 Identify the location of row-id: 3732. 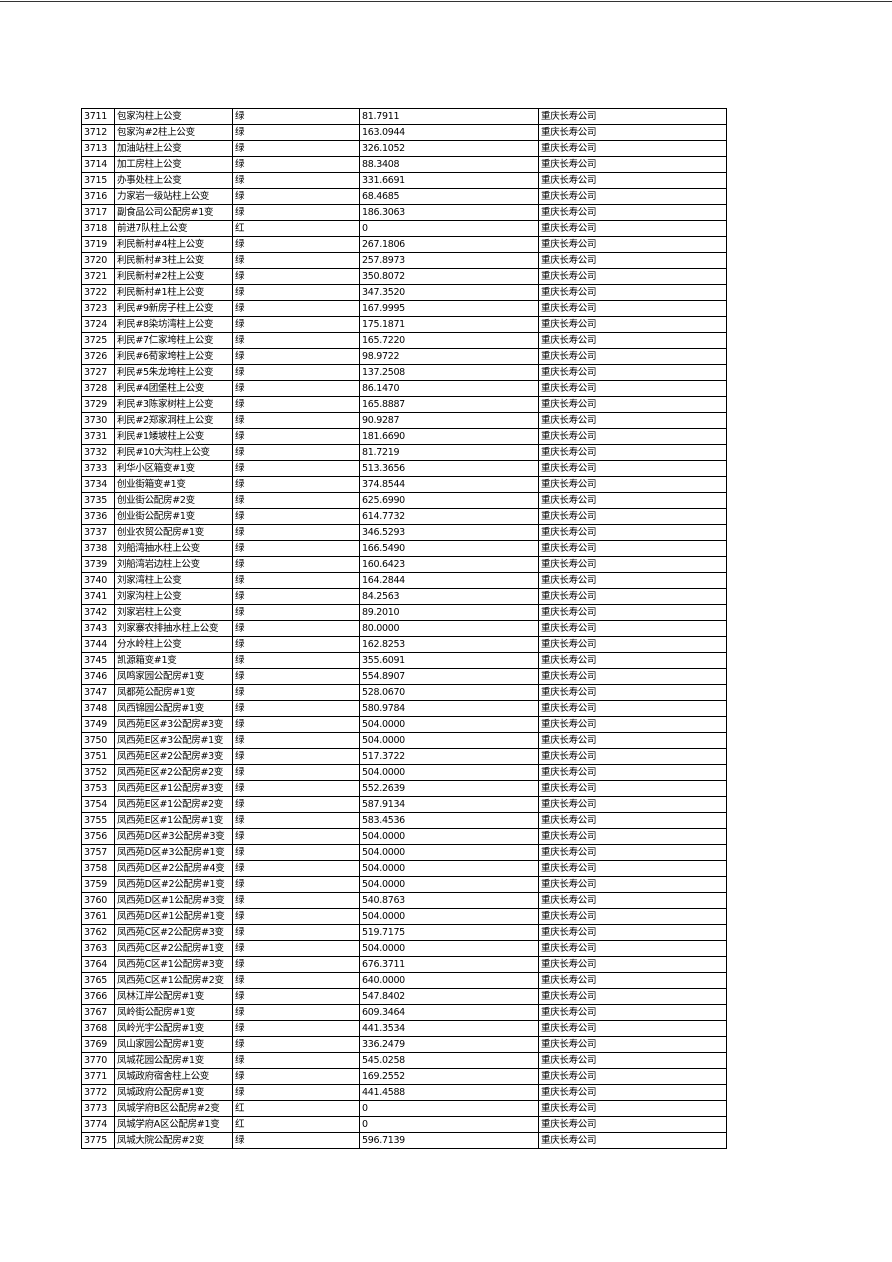
(98, 452).